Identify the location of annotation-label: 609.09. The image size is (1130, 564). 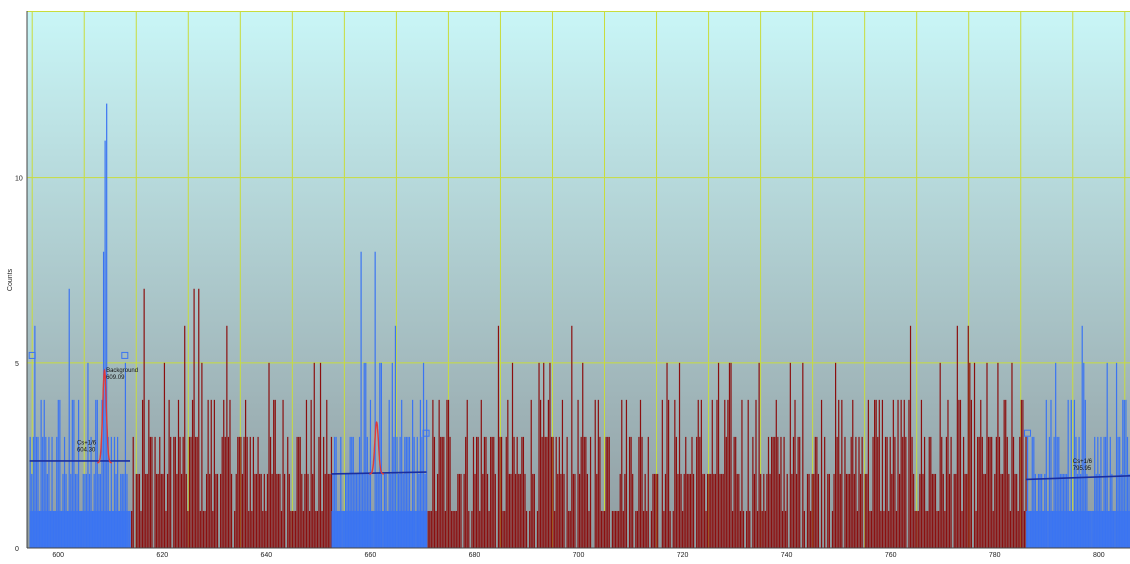
(115, 378).